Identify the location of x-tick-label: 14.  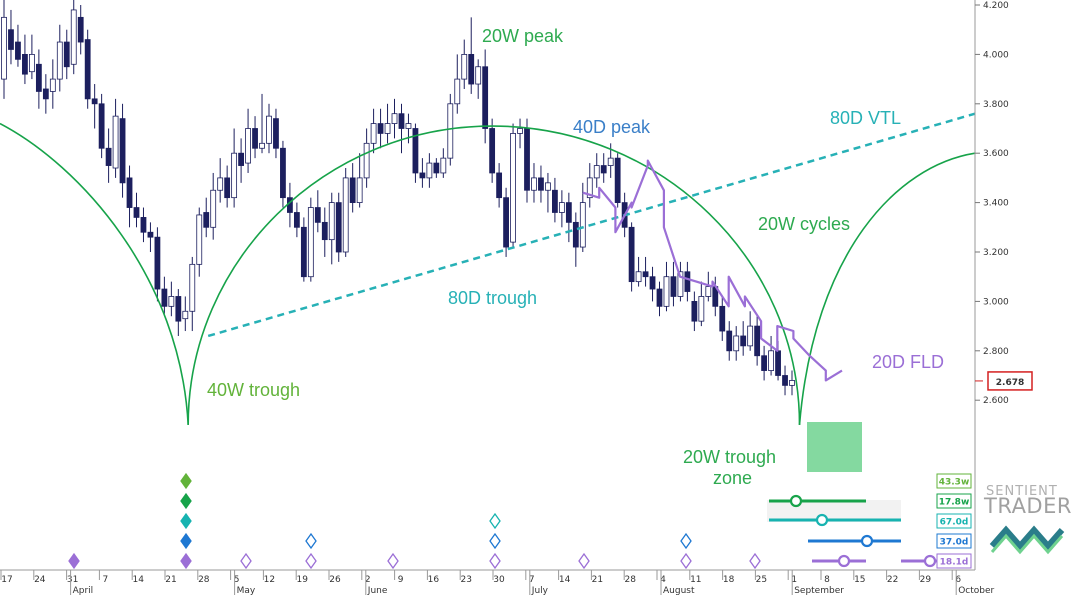
(138, 580).